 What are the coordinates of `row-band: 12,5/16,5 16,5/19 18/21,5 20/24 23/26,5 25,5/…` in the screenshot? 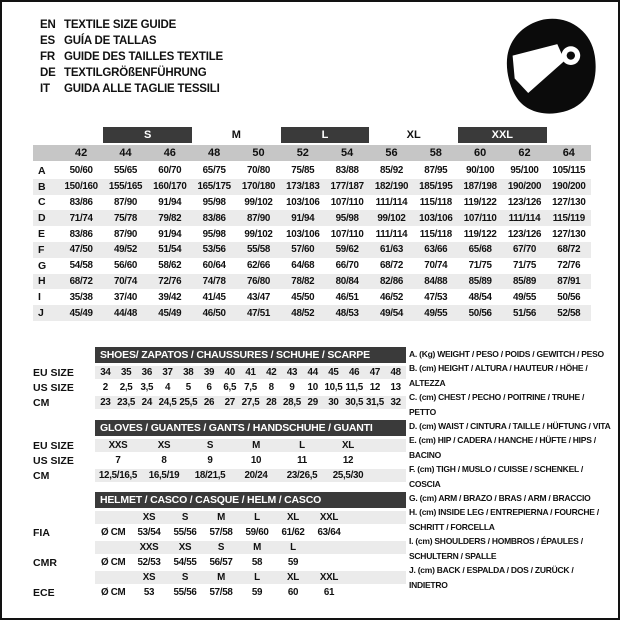 It's located at (250, 475).